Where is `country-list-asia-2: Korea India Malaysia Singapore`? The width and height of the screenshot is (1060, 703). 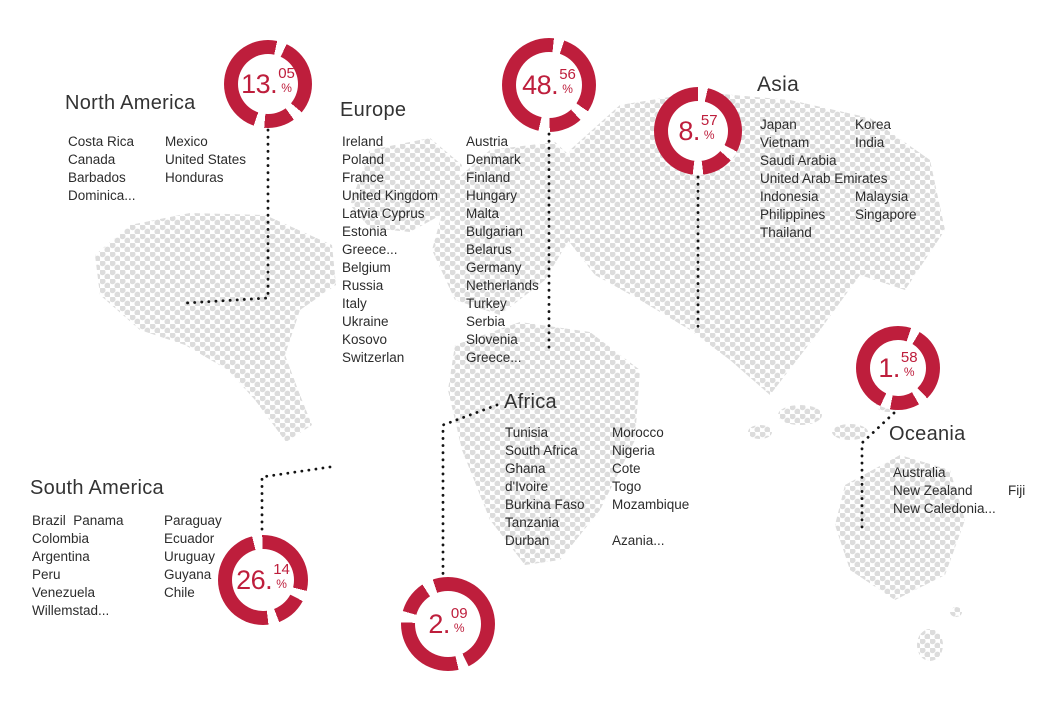 country-list-asia-2: Korea India Malaysia Singapore is located at coordinates (886, 170).